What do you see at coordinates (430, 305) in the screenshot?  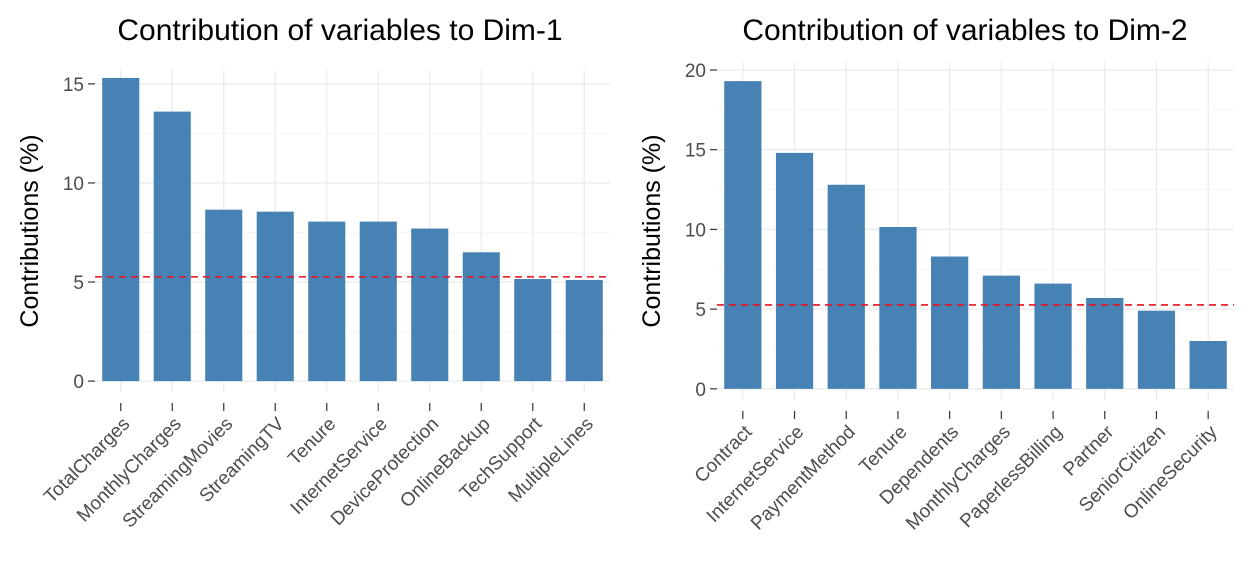 I see `bar-deviceprotection` at bounding box center [430, 305].